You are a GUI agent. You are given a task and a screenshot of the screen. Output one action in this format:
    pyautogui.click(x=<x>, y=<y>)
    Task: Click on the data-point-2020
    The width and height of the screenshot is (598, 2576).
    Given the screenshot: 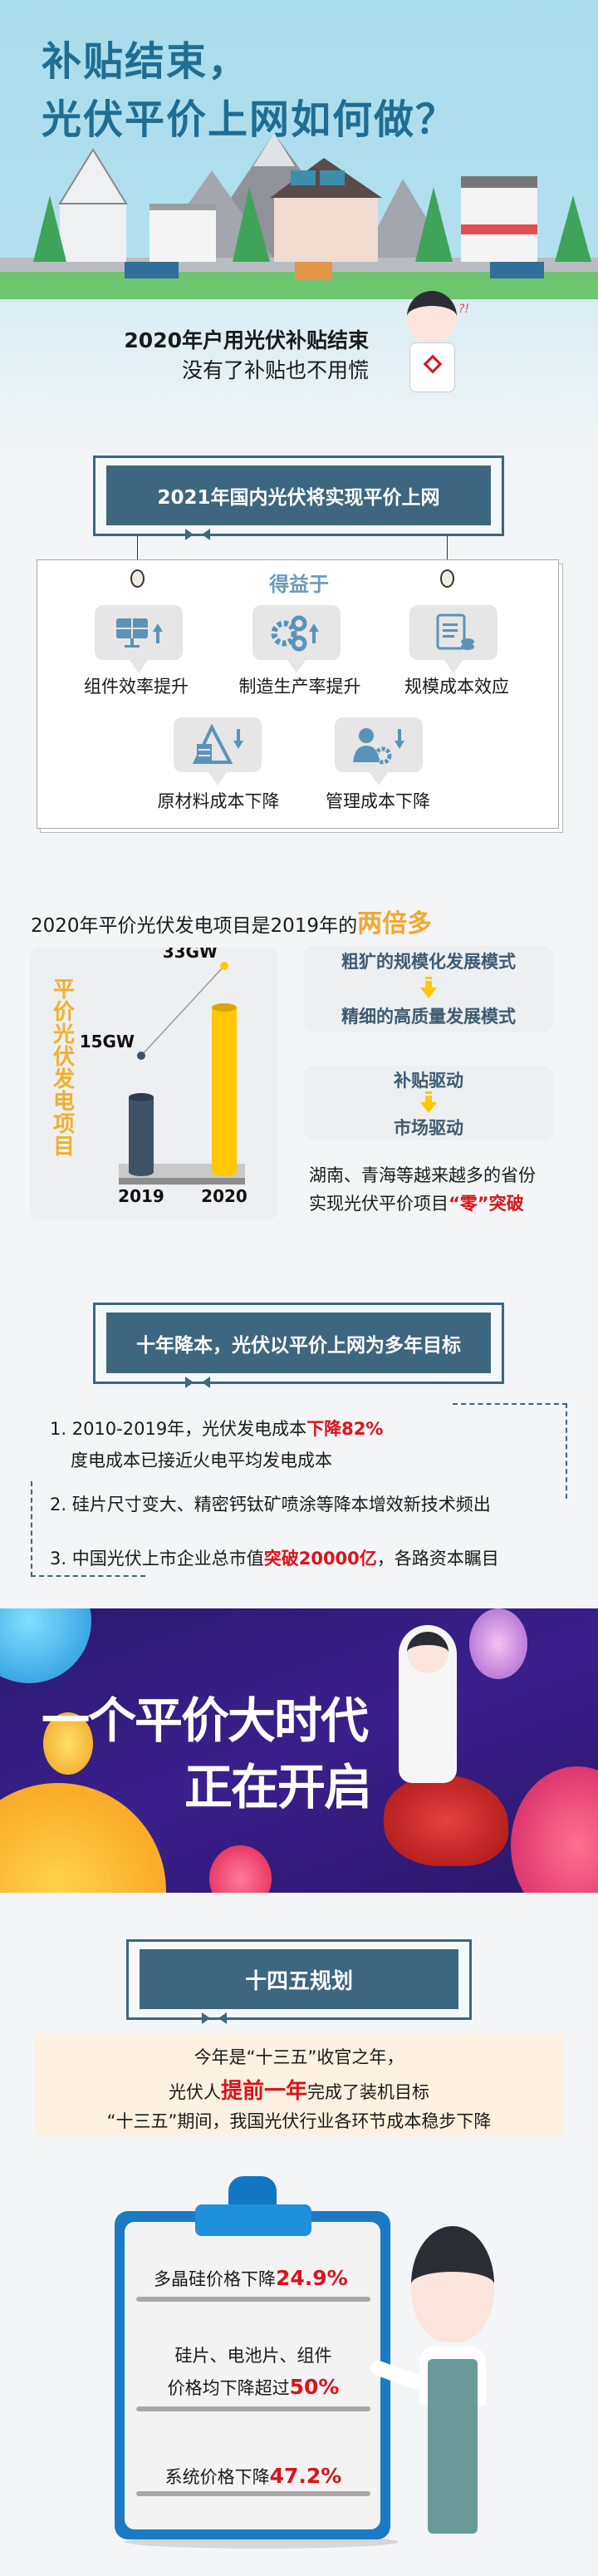 What is the action you would take?
    pyautogui.click(x=224, y=966)
    